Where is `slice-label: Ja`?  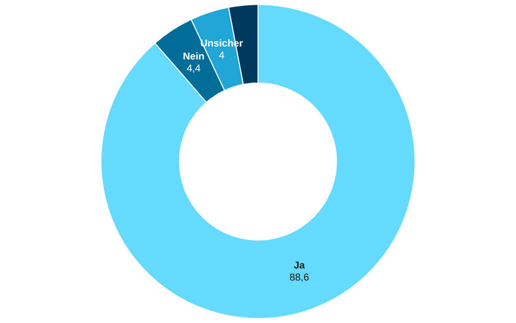 slice-label: Ja is located at coordinates (300, 266).